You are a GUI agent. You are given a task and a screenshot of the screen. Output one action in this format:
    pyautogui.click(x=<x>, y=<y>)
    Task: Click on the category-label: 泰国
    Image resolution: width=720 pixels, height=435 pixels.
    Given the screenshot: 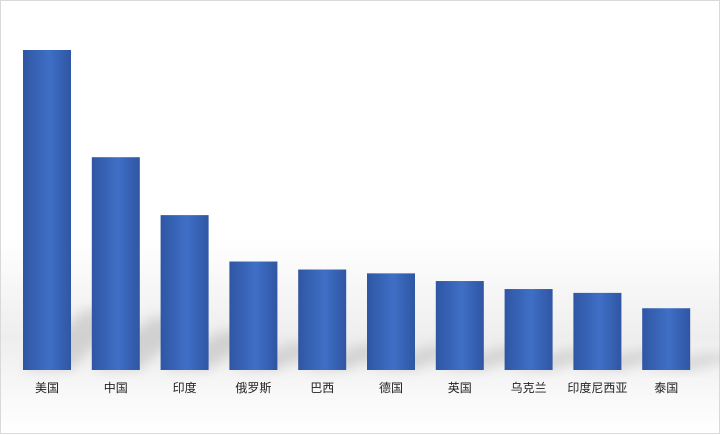 What is the action you would take?
    pyautogui.click(x=666, y=388)
    